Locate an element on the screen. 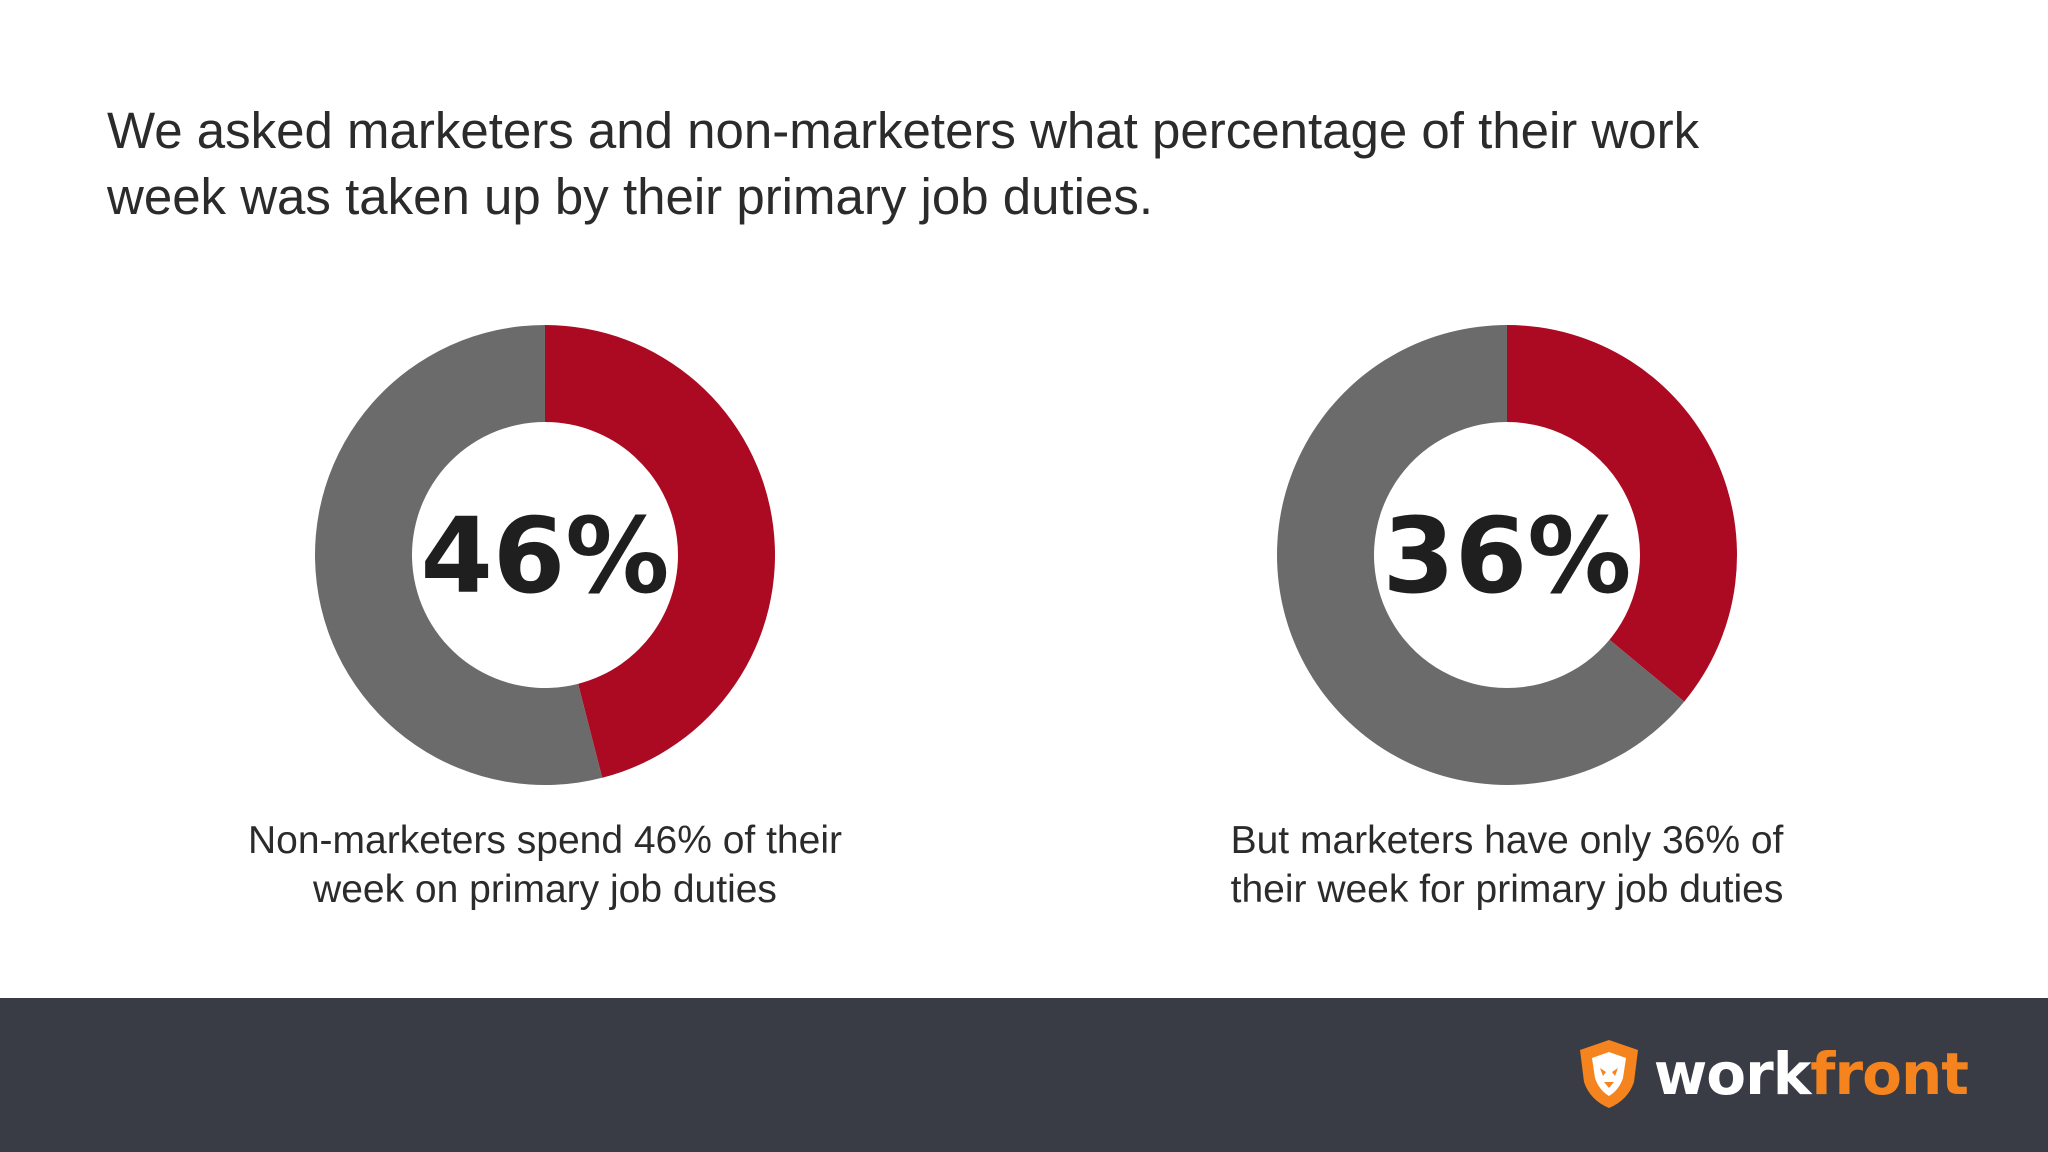 The width and height of the screenshot is (2048, 1152). logo-word-work: work is located at coordinates (1732, 1074).